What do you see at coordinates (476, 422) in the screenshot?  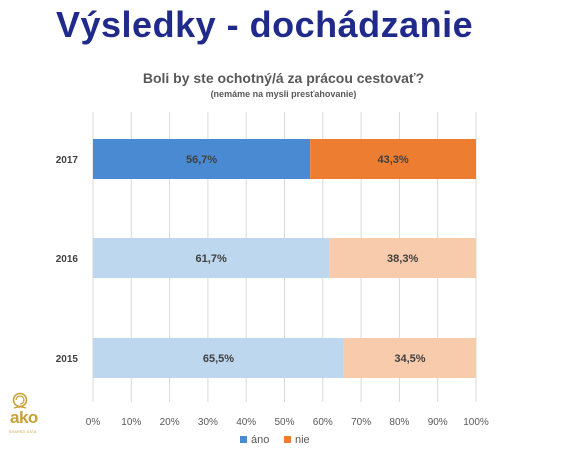 I see `x-tick-label: 100%` at bounding box center [476, 422].